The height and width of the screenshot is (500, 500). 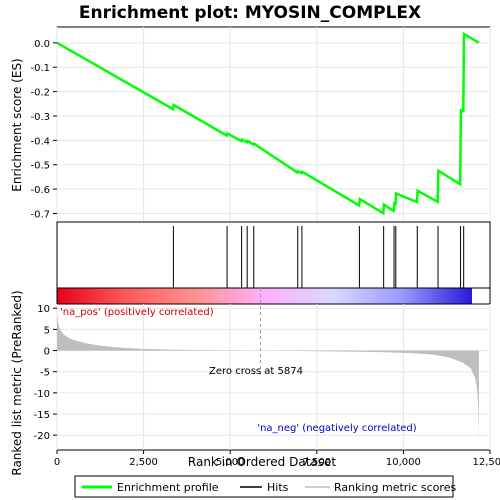 I want to click on chart-title: Enrichment plot: MYOSIN_COMPLEX, so click(x=250, y=13).